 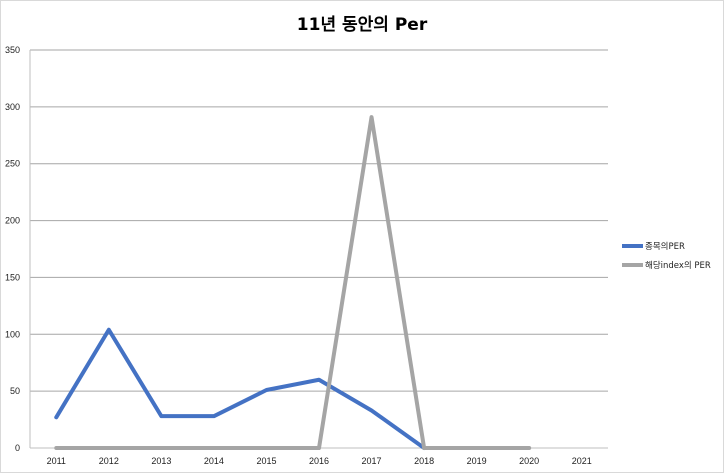 What do you see at coordinates (666, 256) in the screenshot?
I see `legend: 종목의PER 해당index의 PER` at bounding box center [666, 256].